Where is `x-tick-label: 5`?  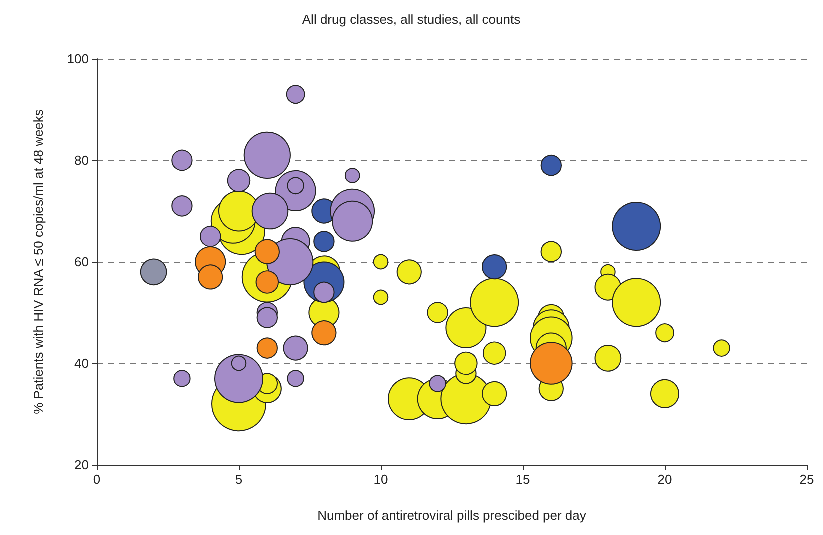 x-tick-label: 5 is located at coordinates (239, 479).